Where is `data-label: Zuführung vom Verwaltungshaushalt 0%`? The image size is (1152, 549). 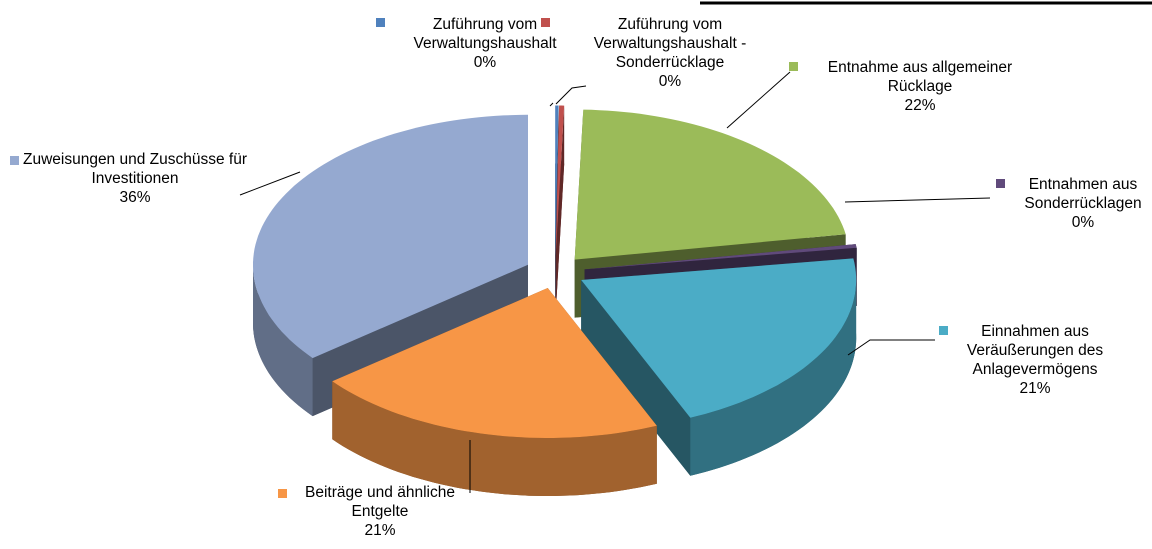
data-label: Zuführung vom Verwaltungshaushalt 0% is located at coordinates (485, 43).